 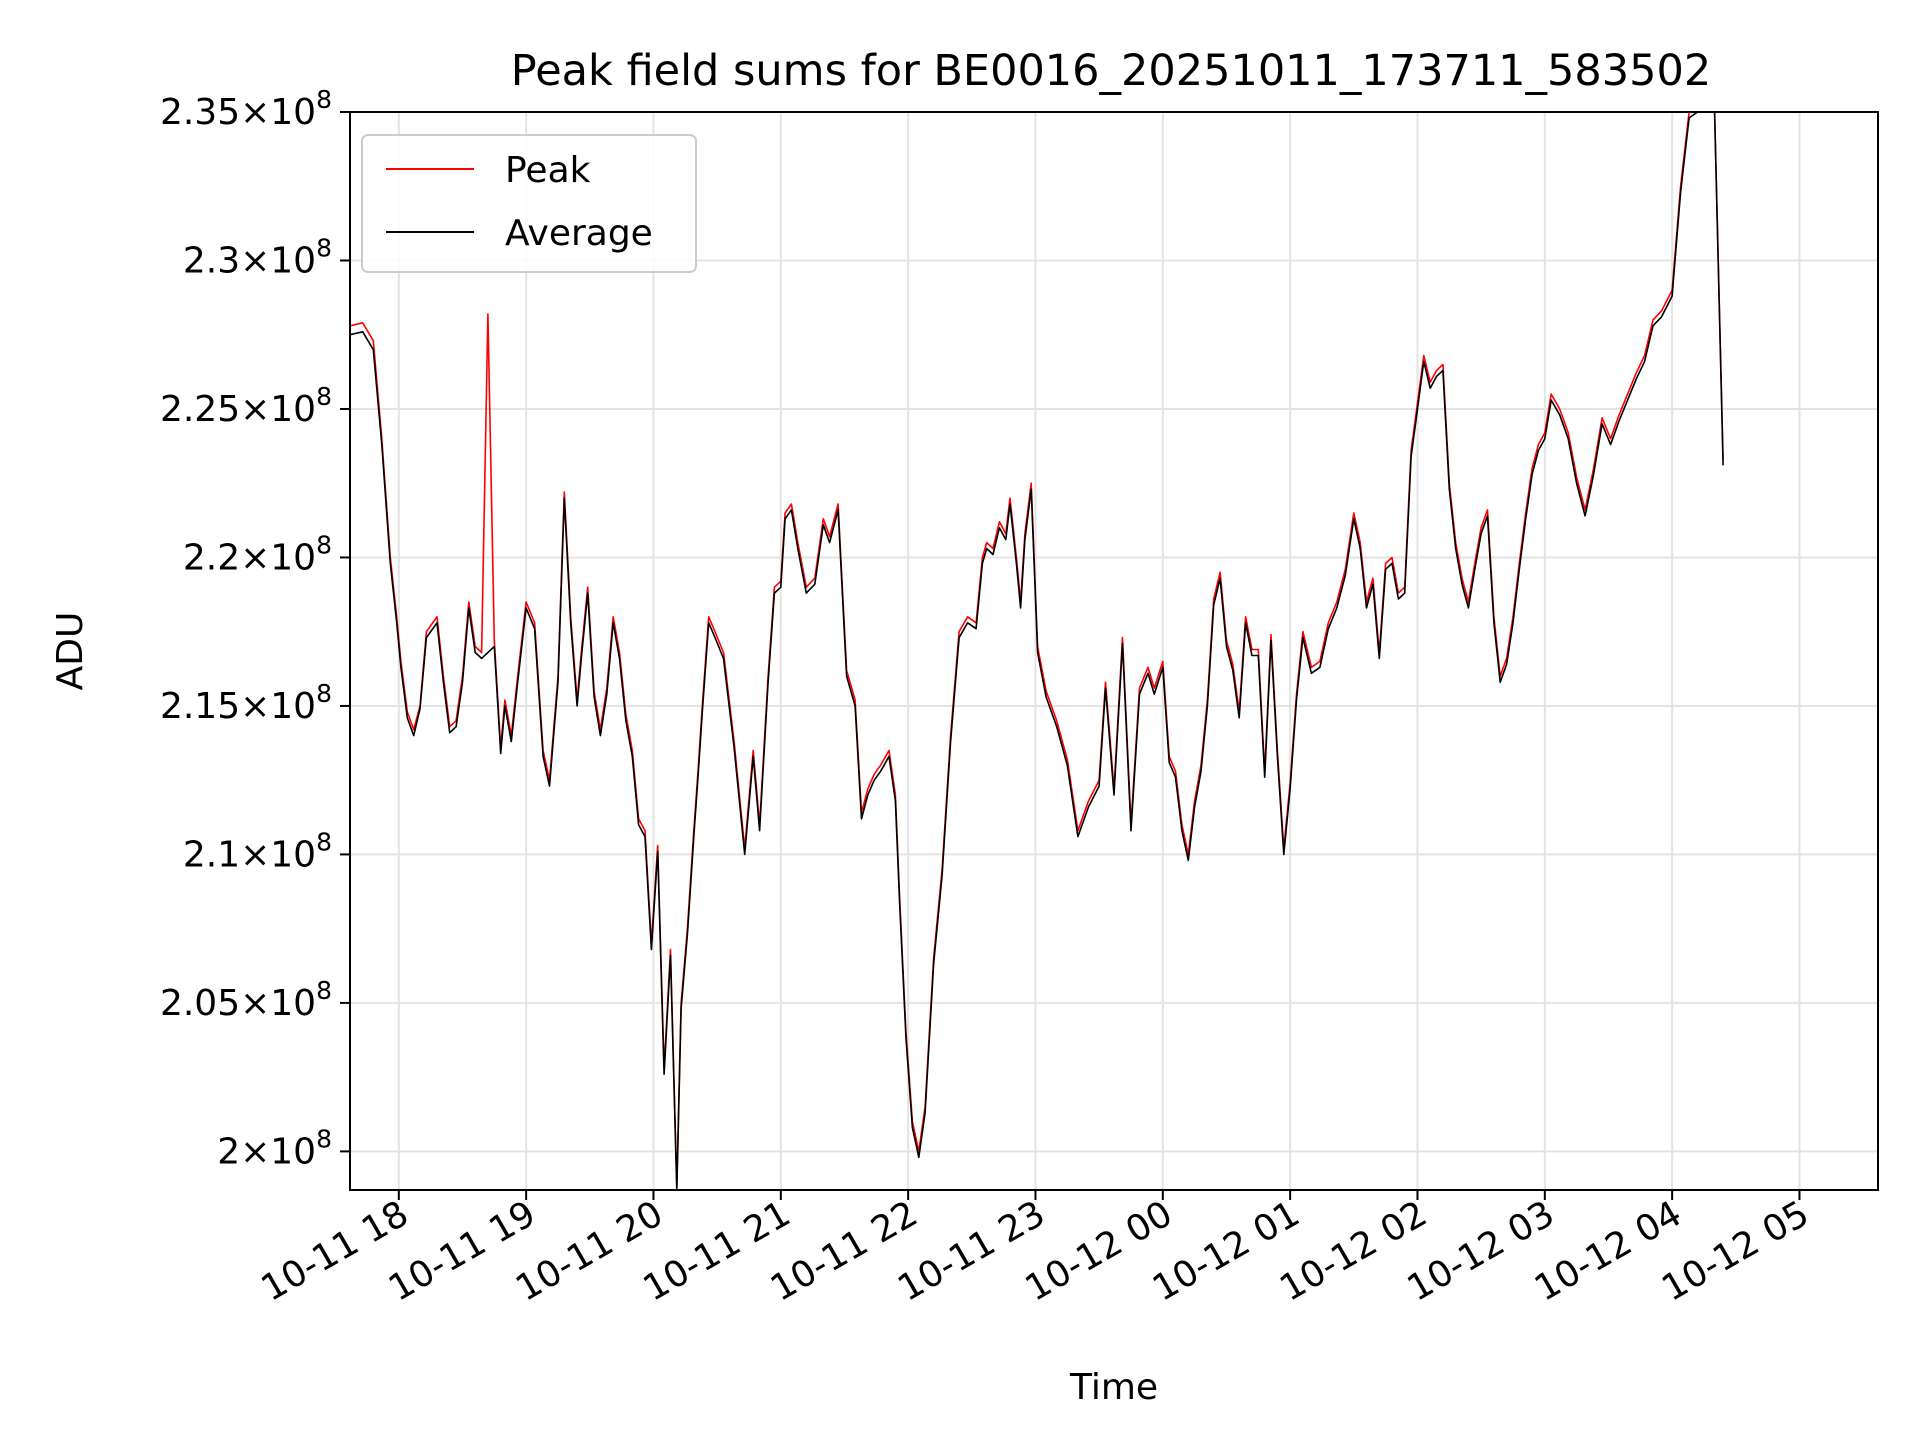 What do you see at coordinates (1735, 1251) in the screenshot?
I see `x-tick-label-11: 10-12 05` at bounding box center [1735, 1251].